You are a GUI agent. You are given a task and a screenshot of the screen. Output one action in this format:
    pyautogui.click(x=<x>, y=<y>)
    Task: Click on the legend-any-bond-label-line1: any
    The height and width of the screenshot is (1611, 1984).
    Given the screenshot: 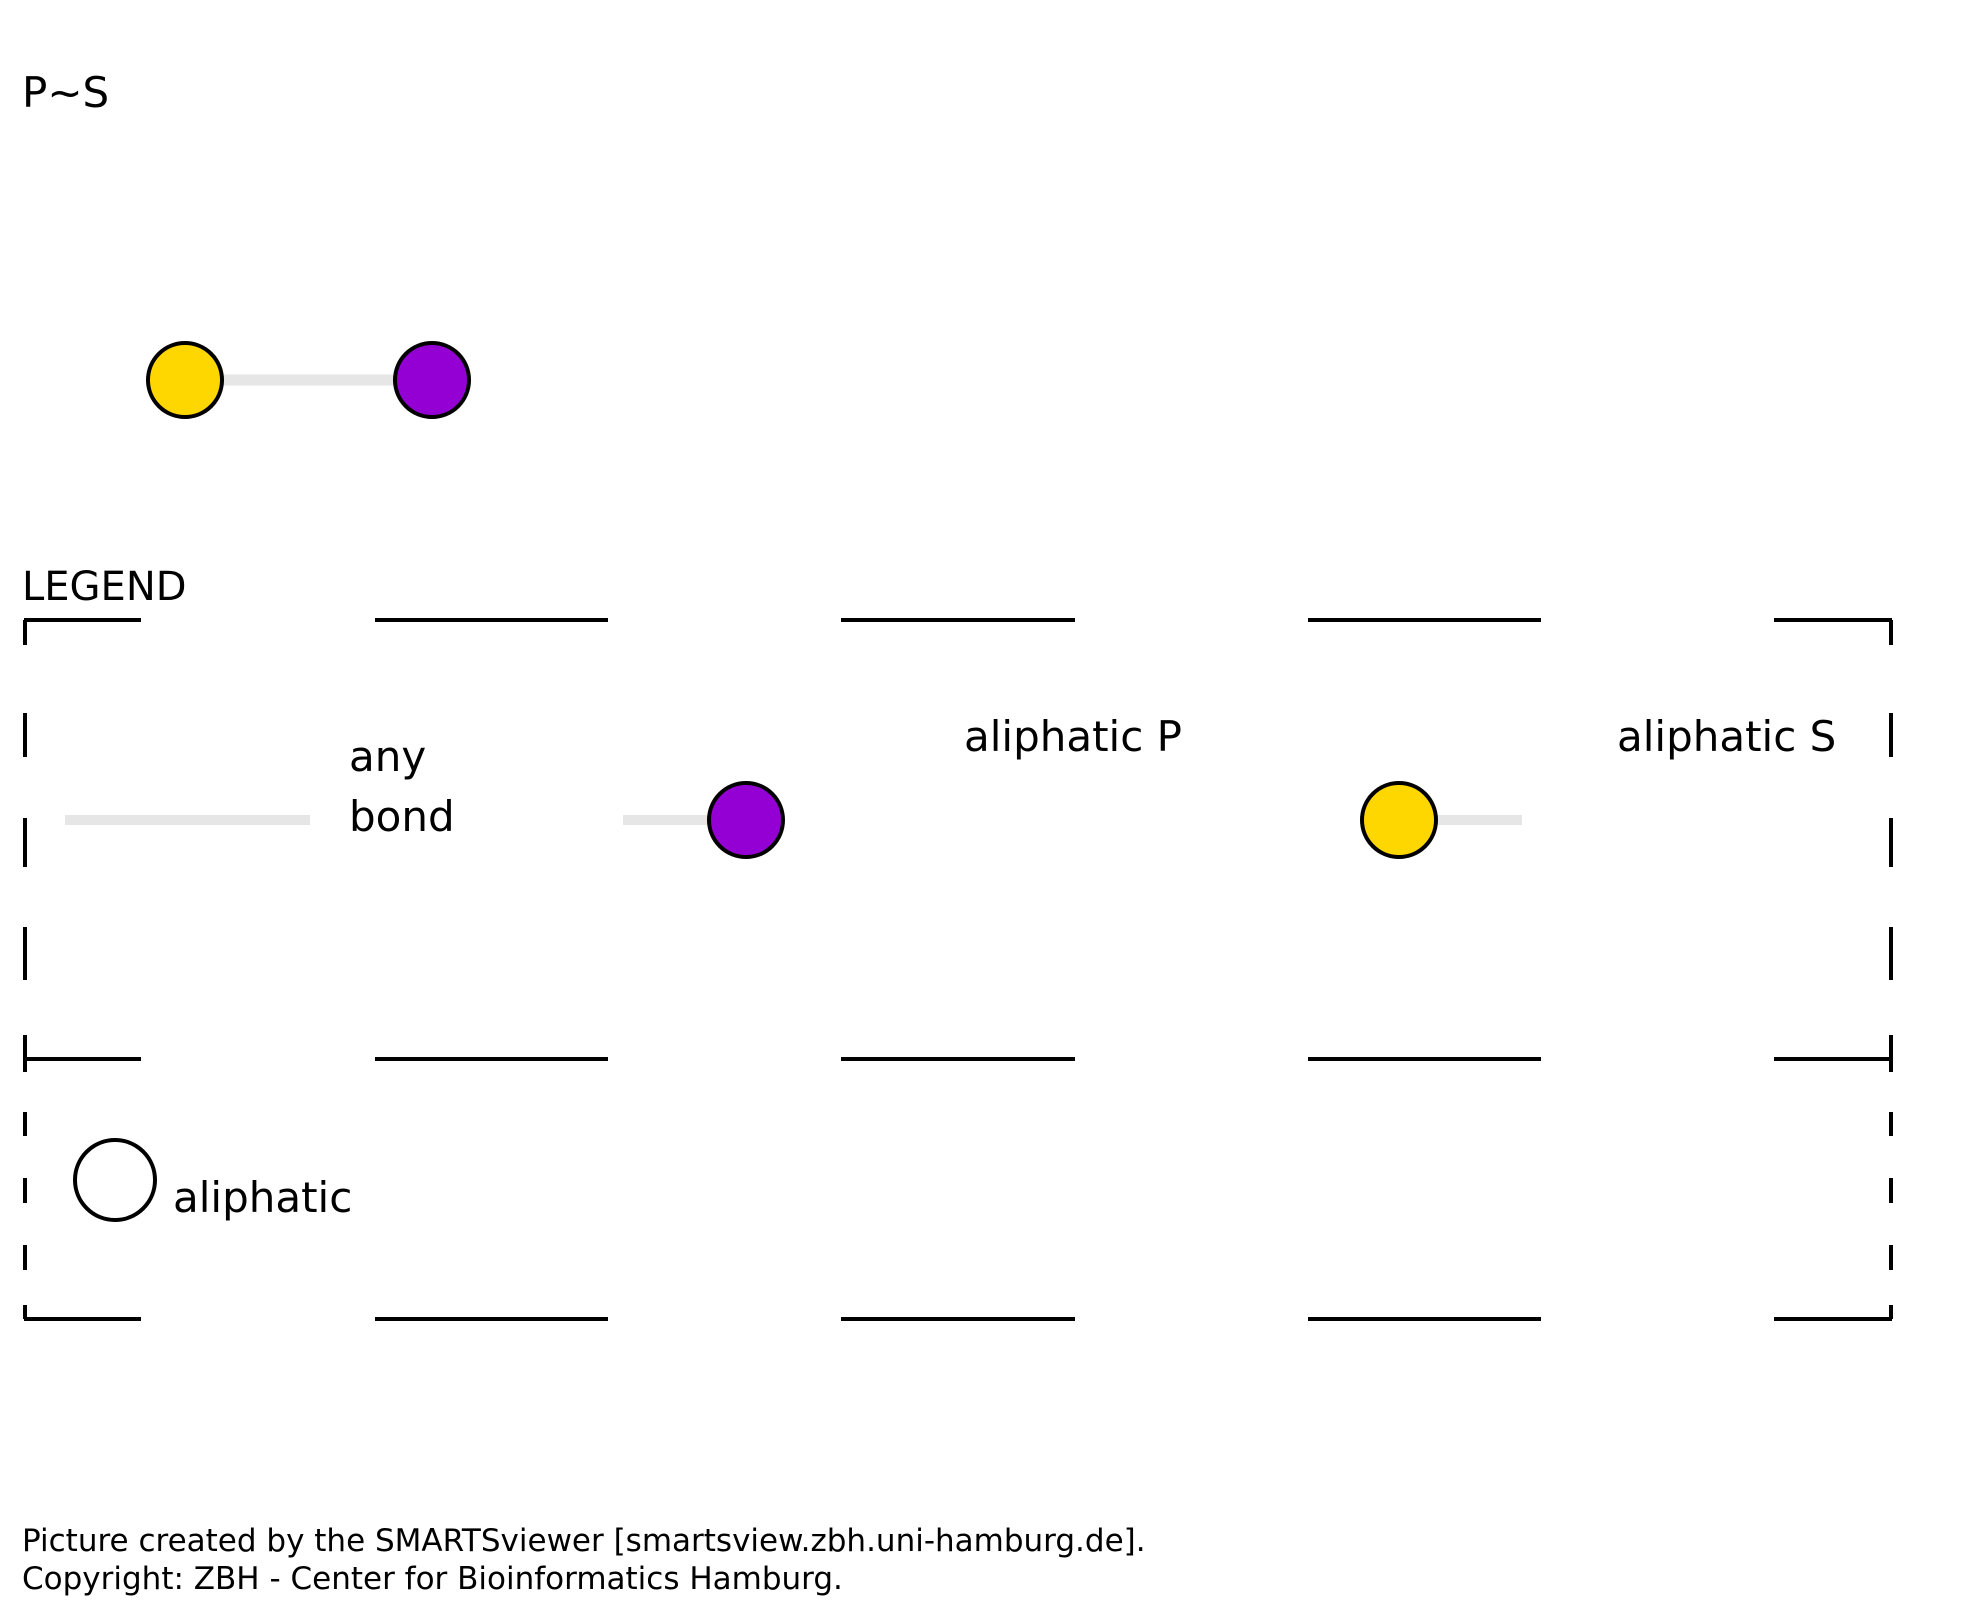 What is the action you would take?
    pyautogui.click(x=387, y=756)
    